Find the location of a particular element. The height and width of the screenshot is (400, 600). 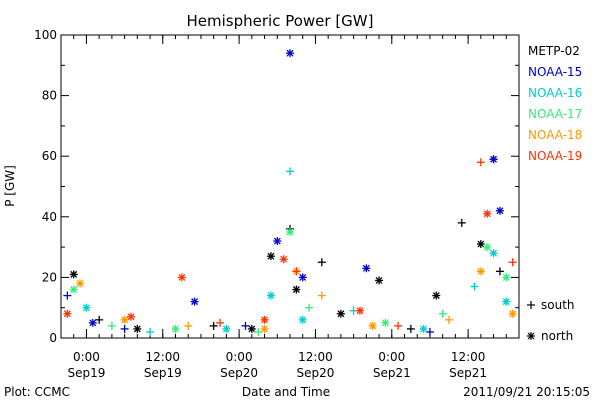

footer-timestamp: 2011/09/21 20:15:05 is located at coordinates (526, 392).